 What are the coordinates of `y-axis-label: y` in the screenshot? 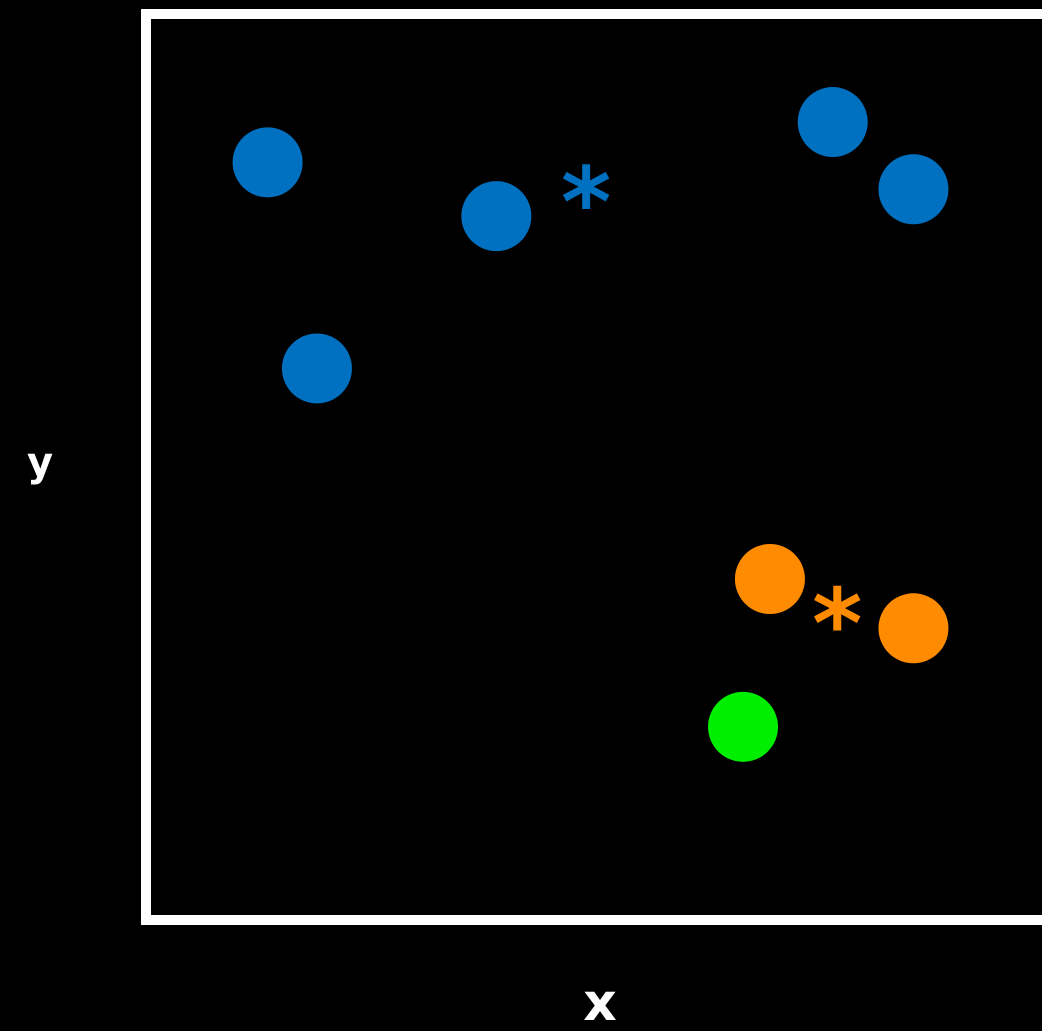 It's located at (40, 463).